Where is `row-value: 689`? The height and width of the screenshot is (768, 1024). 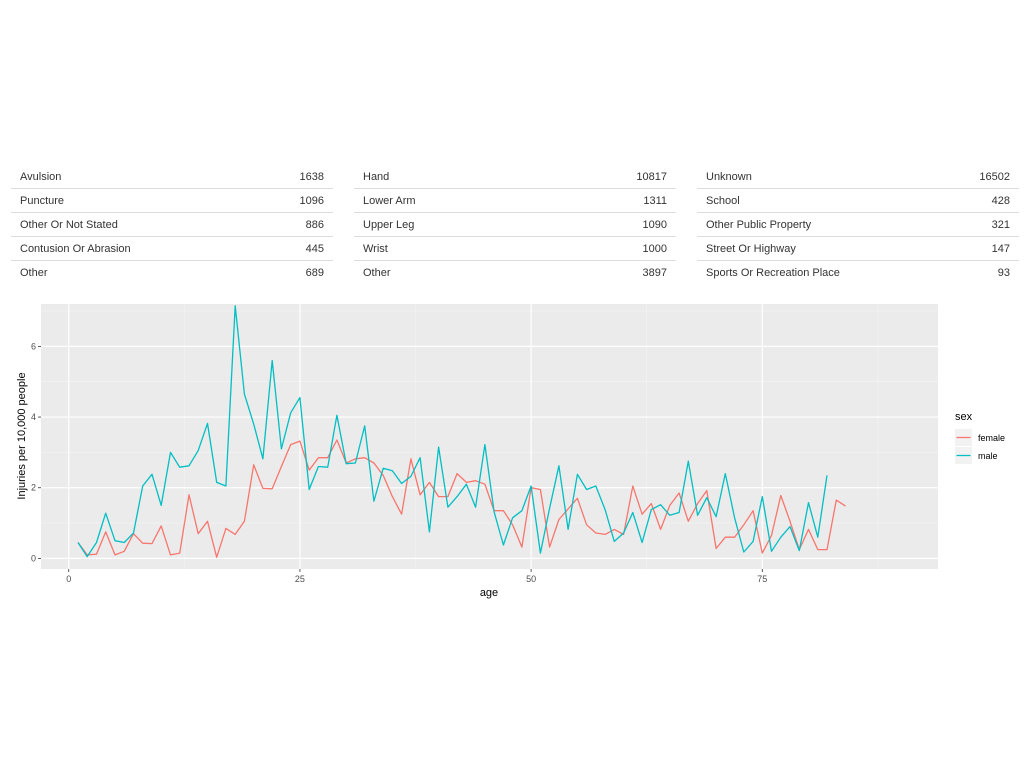 row-value: 689 is located at coordinates (293, 272).